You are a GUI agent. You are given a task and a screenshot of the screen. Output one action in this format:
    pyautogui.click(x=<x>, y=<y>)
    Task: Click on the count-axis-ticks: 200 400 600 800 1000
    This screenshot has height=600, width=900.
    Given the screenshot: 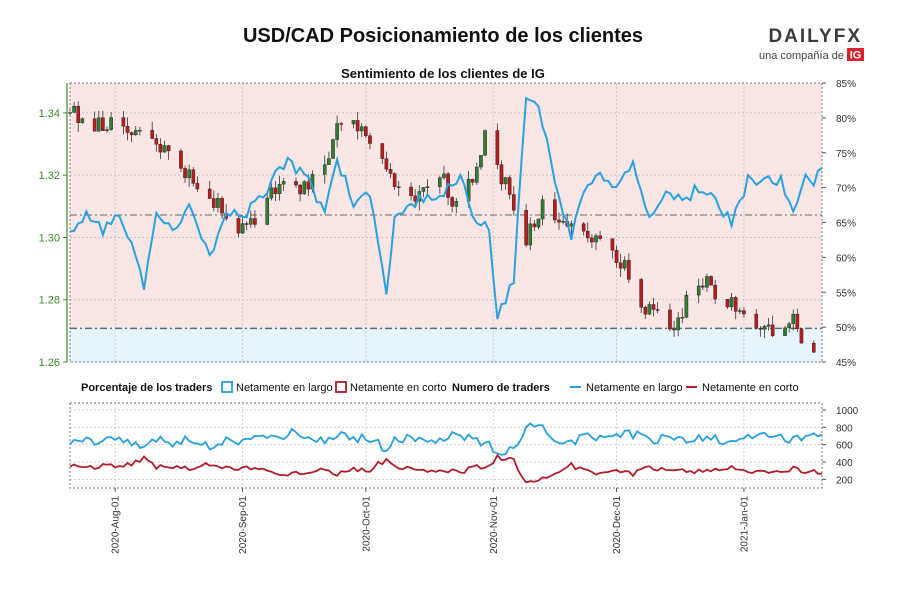 What is the action you would take?
    pyautogui.click(x=840, y=446)
    